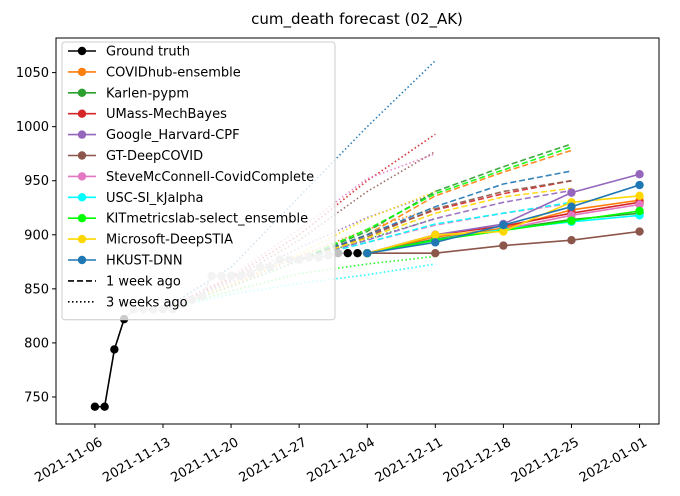 This screenshot has height=496, width=680. I want to click on x-tick-label: 2021-11-06, so click(68, 460).